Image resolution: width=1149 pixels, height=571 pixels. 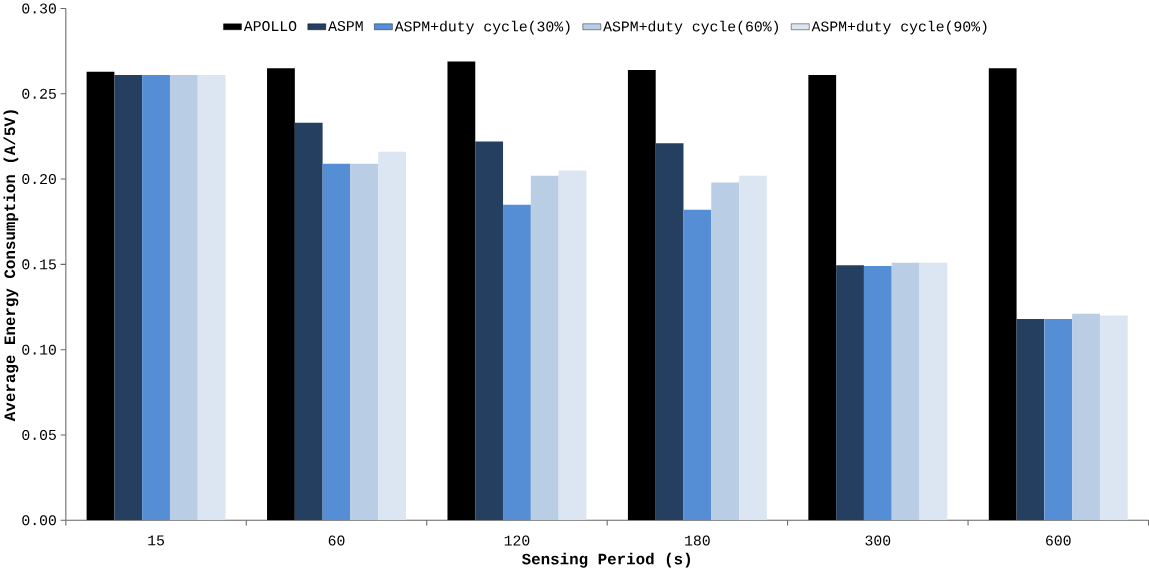 What do you see at coordinates (482, 27) in the screenshot?
I see `legend-label: ASPM+duty cycle(30%)` at bounding box center [482, 27].